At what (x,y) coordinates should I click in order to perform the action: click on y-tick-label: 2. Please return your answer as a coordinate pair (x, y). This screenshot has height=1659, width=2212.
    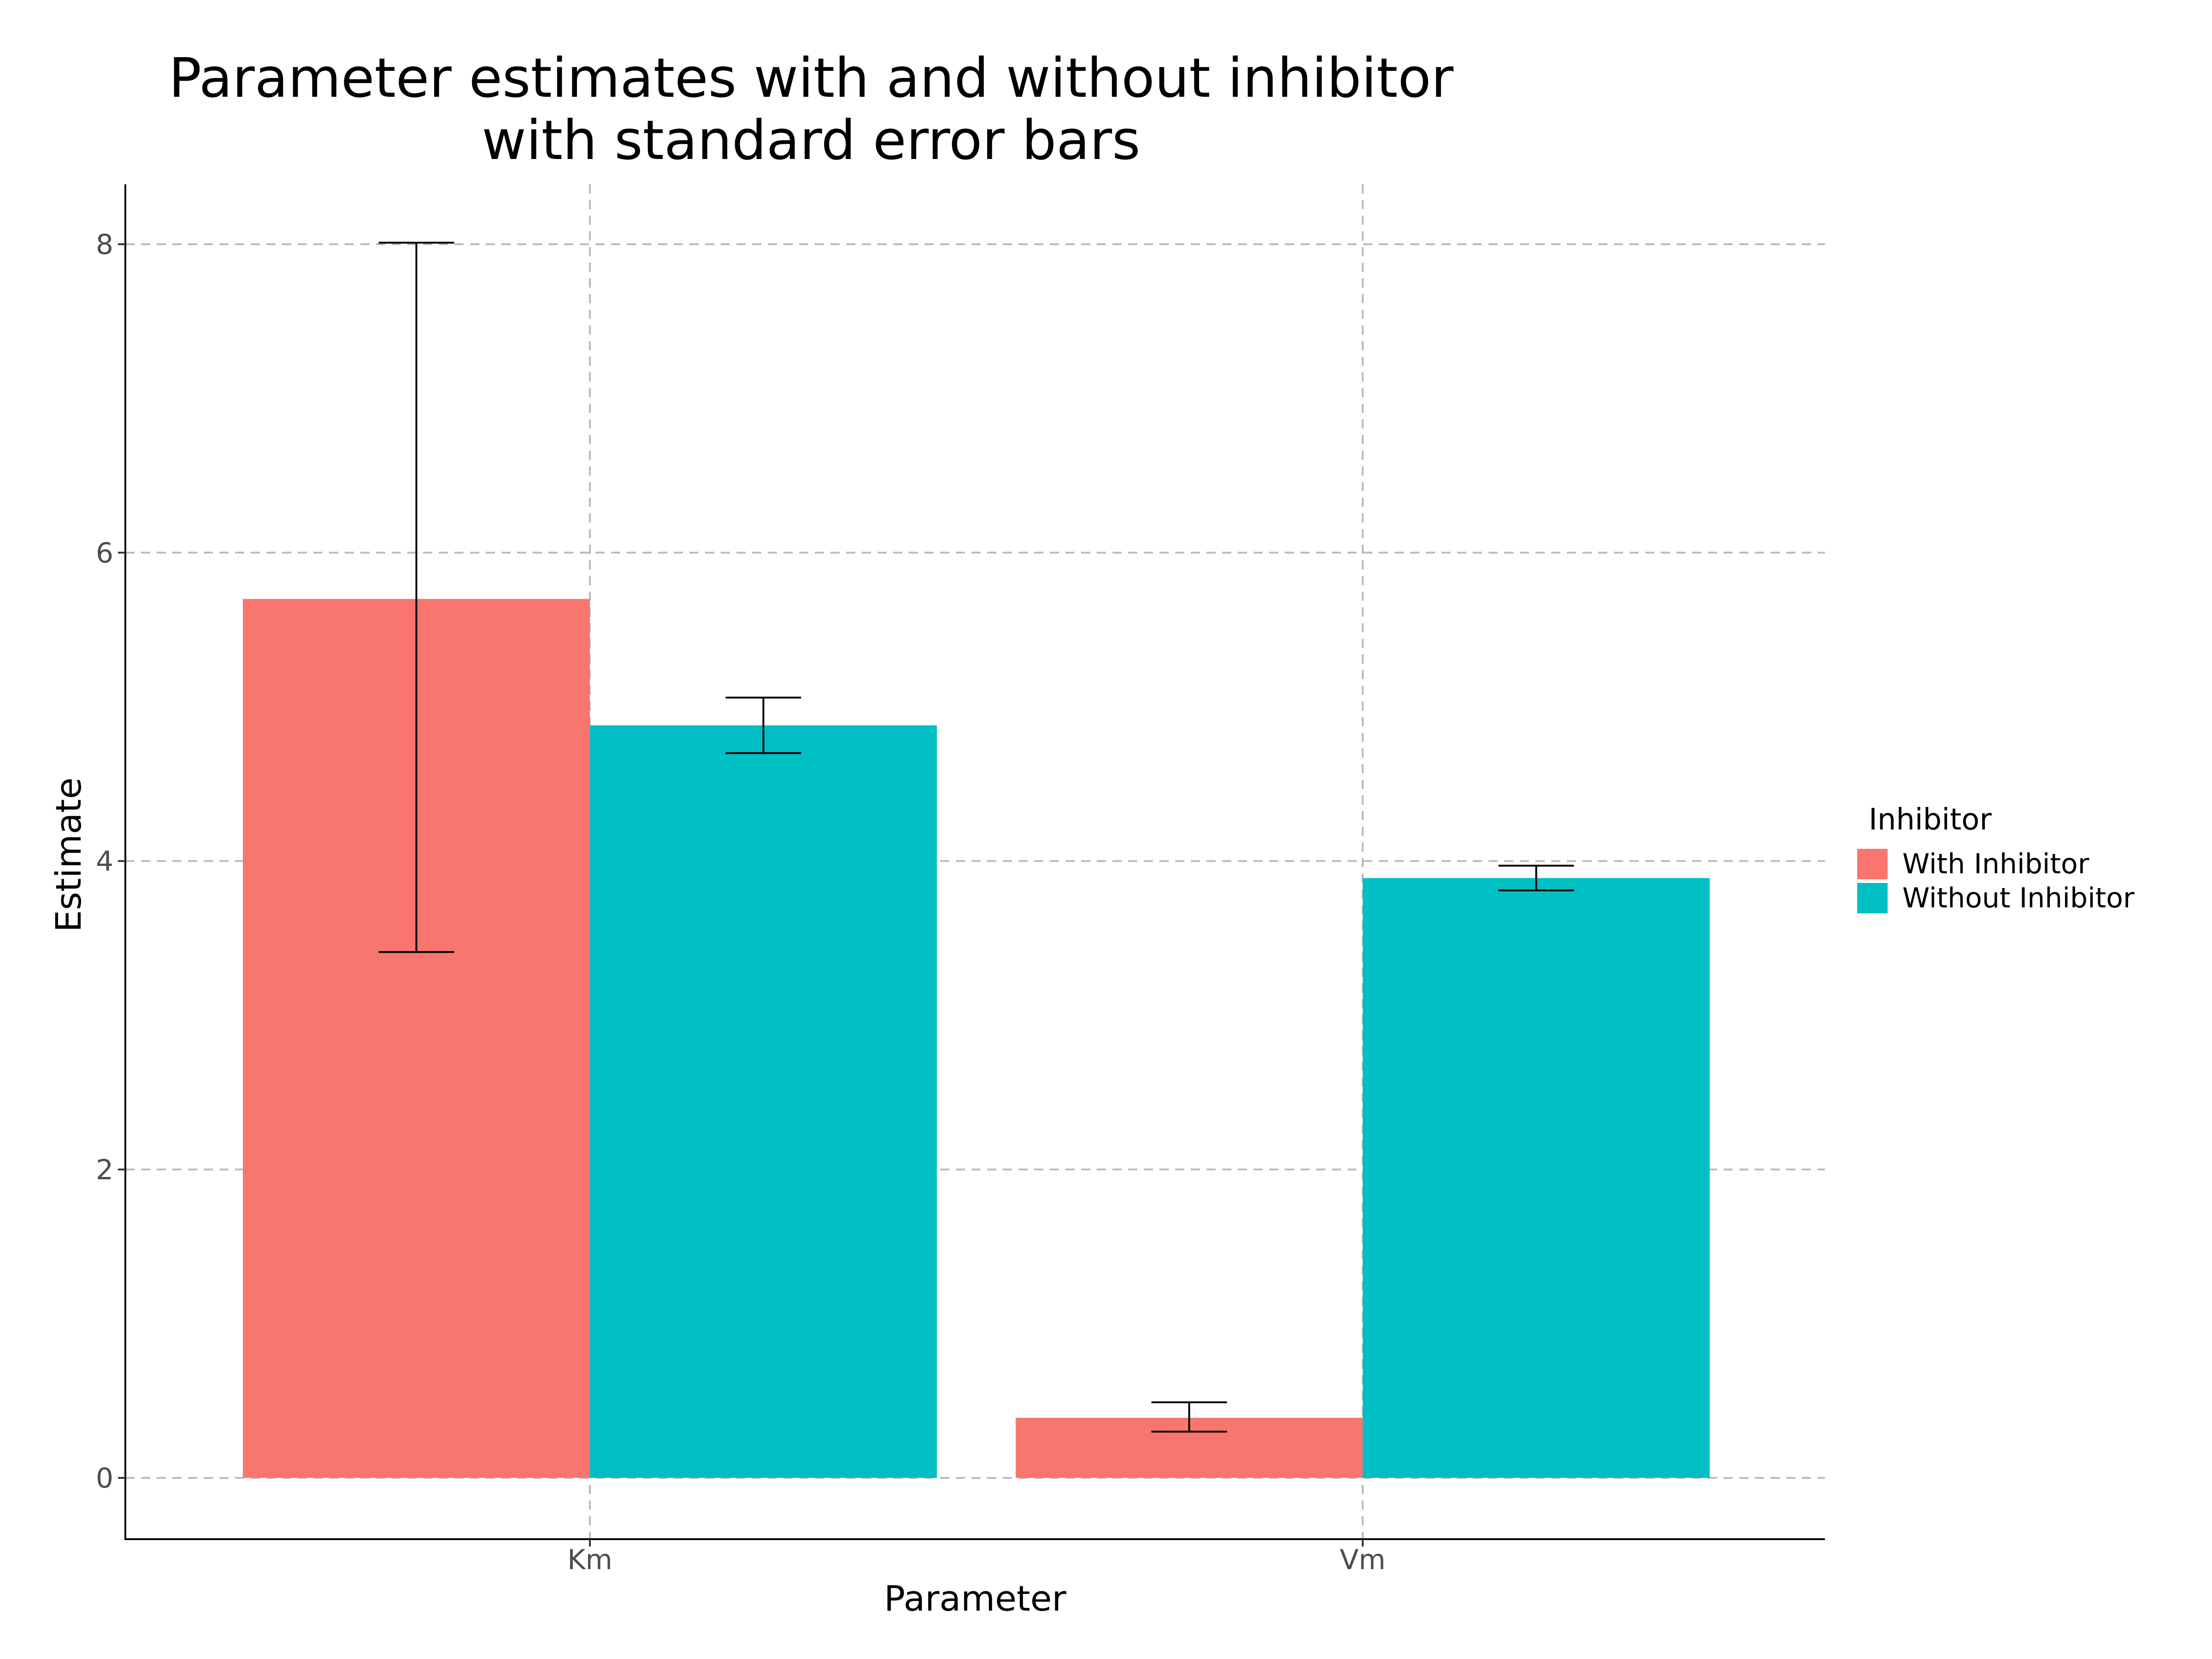
    Looking at the image, I should click on (104, 1170).